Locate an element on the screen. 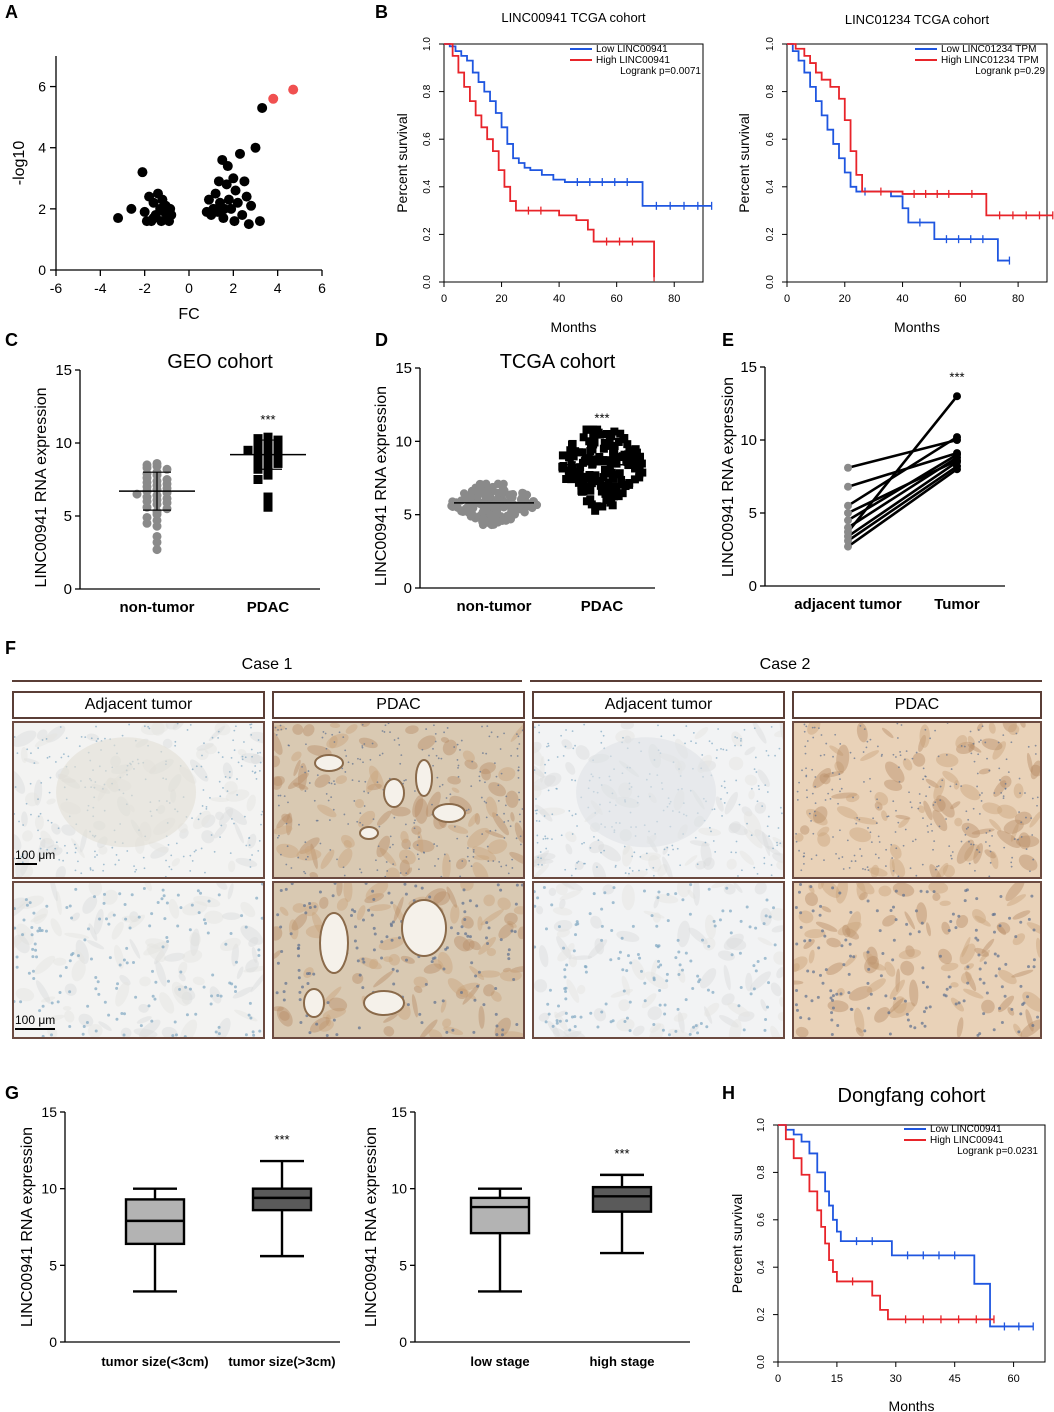  panel-label-c: C is located at coordinates (11, 340).